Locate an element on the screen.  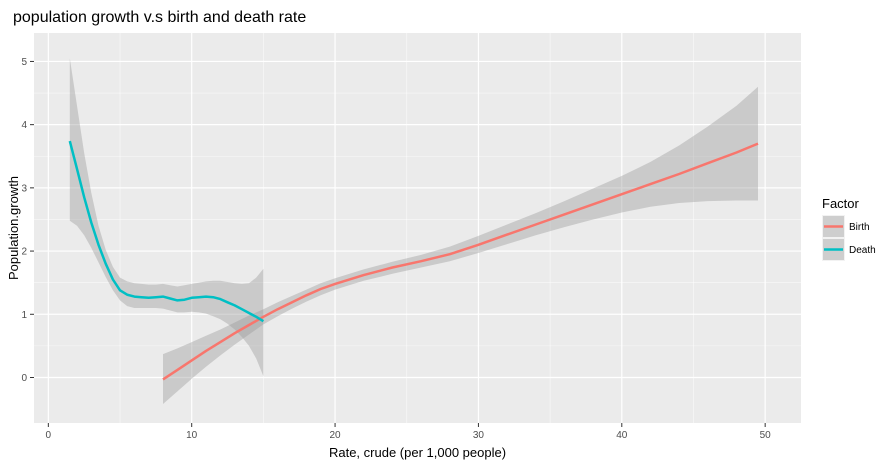
x-tick-label: 30 is located at coordinates (479, 435).